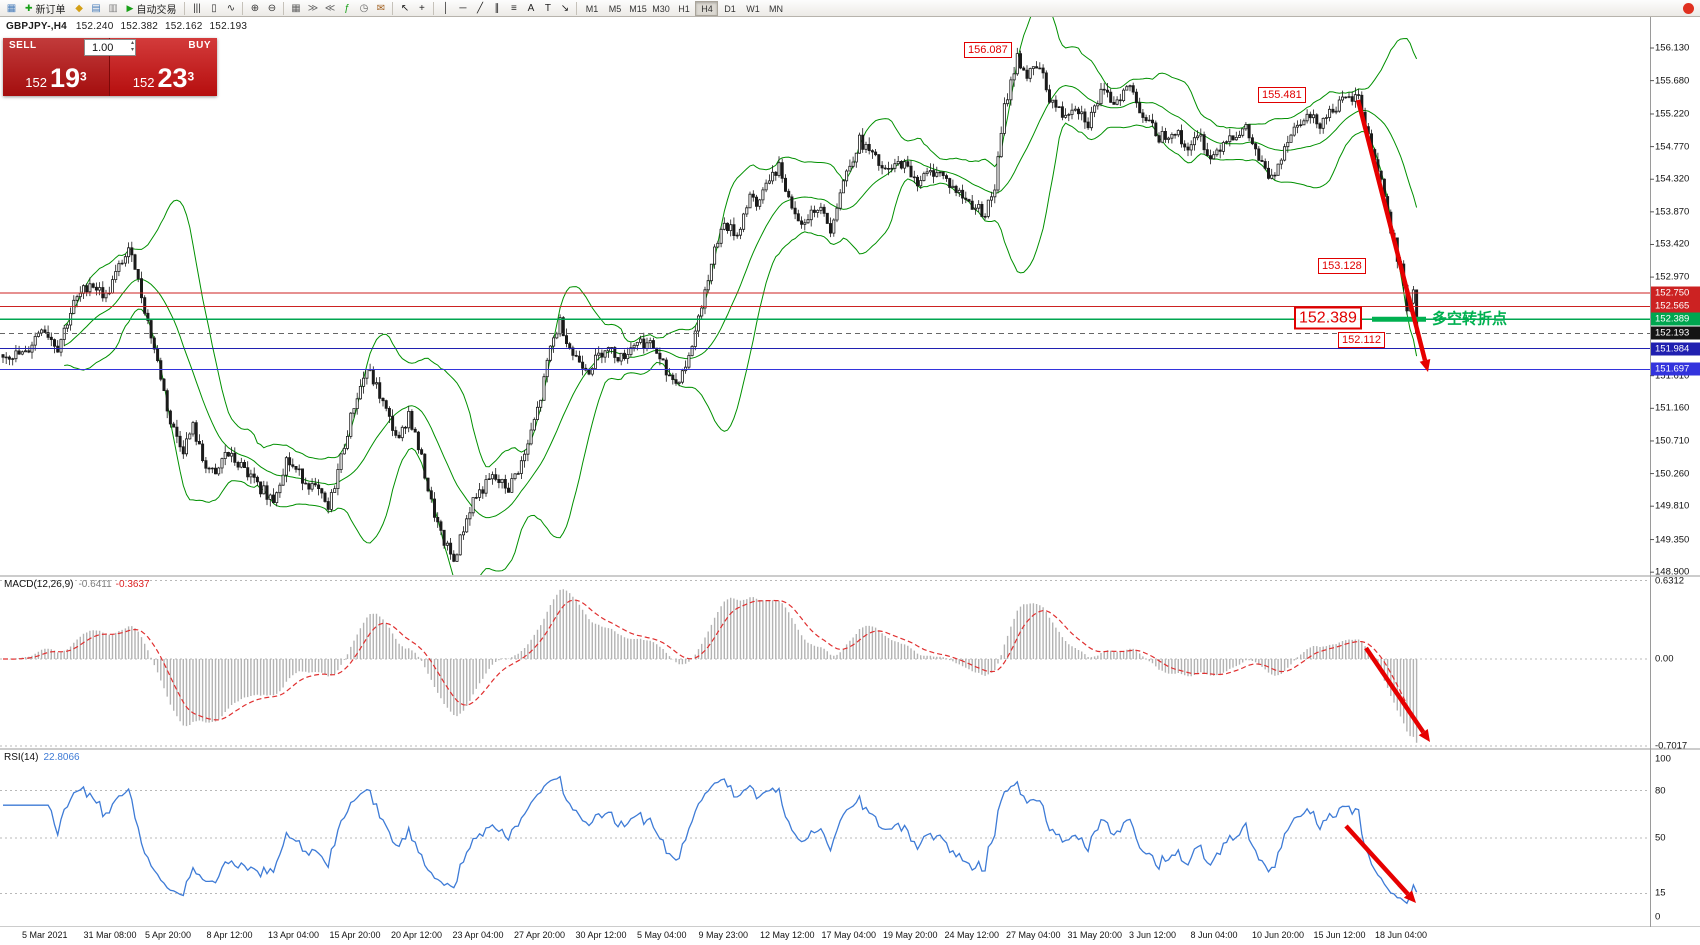 Image resolution: width=1700 pixels, height=945 pixels. What do you see at coordinates (601, 935) in the screenshot?
I see `time-axis-label: 30 Apr 12:00` at bounding box center [601, 935].